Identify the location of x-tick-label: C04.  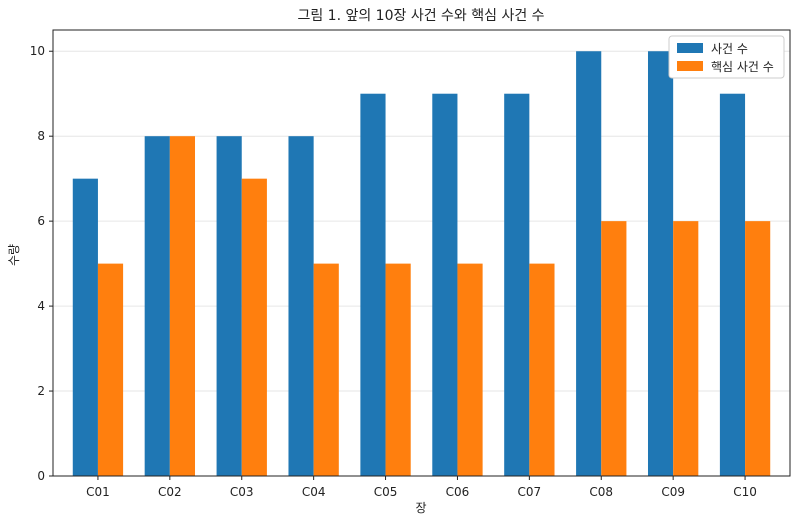
(314, 492).